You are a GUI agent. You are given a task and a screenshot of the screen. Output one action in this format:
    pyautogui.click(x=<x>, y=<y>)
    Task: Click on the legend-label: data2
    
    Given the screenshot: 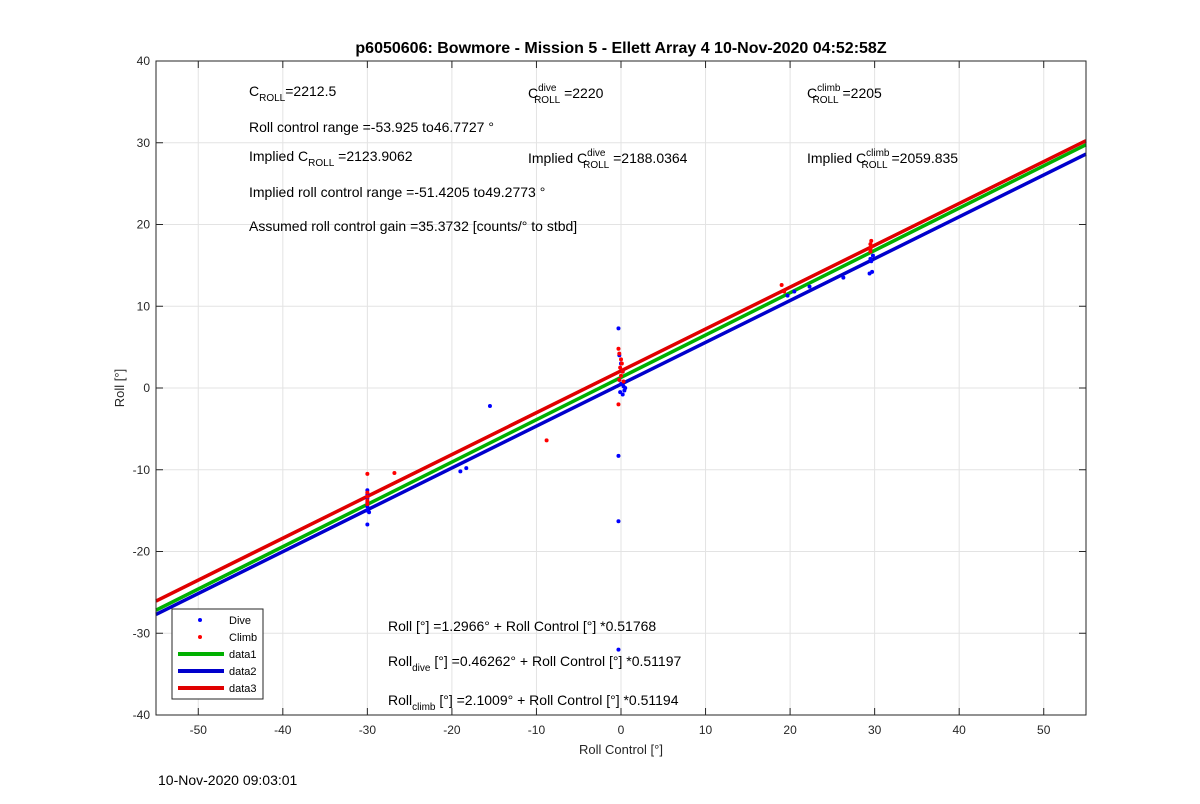 What is the action you would take?
    pyautogui.click(x=243, y=672)
    